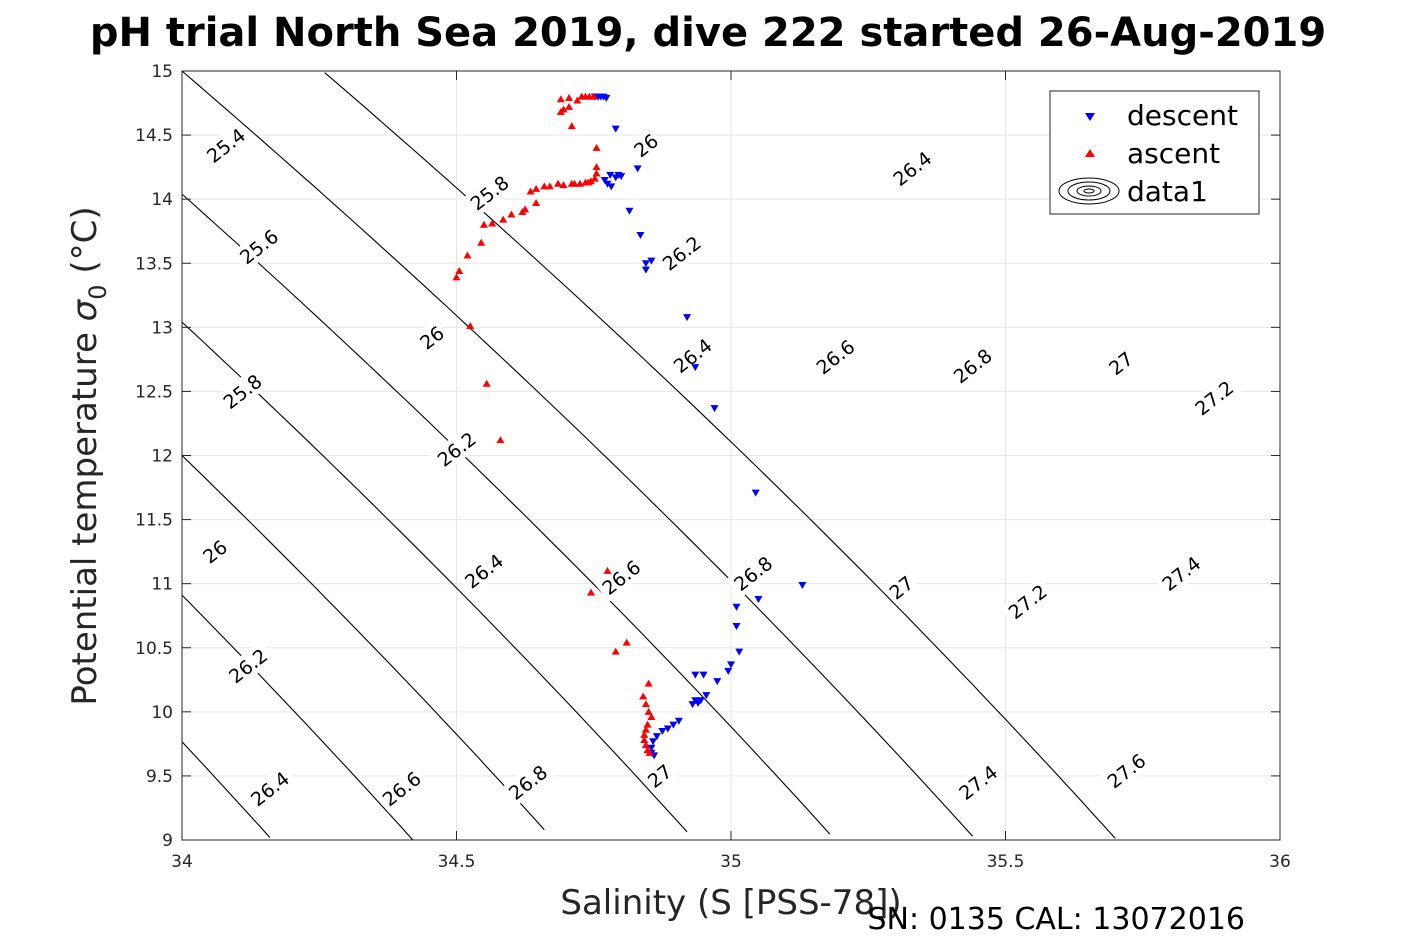  What do you see at coordinates (154, 136) in the screenshot?
I see `y-tick-label: 14.5` at bounding box center [154, 136].